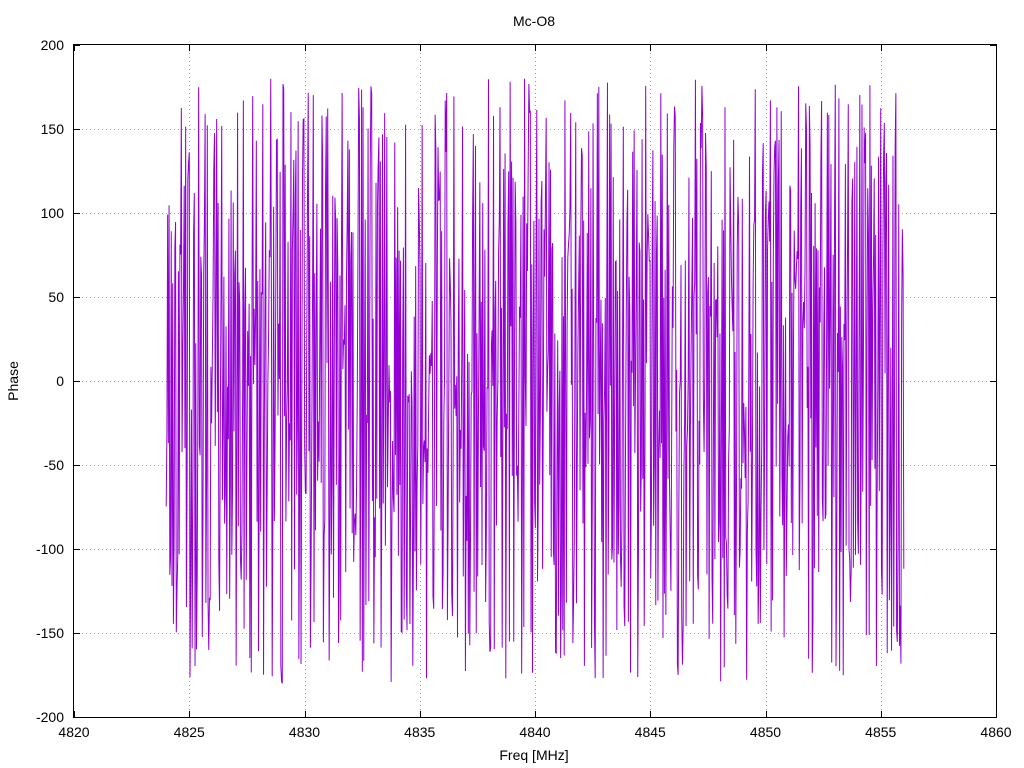 This screenshot has width=1024, height=768. Describe the element at coordinates (534, 732) in the screenshot. I see `x-tick-label: 4840` at that location.